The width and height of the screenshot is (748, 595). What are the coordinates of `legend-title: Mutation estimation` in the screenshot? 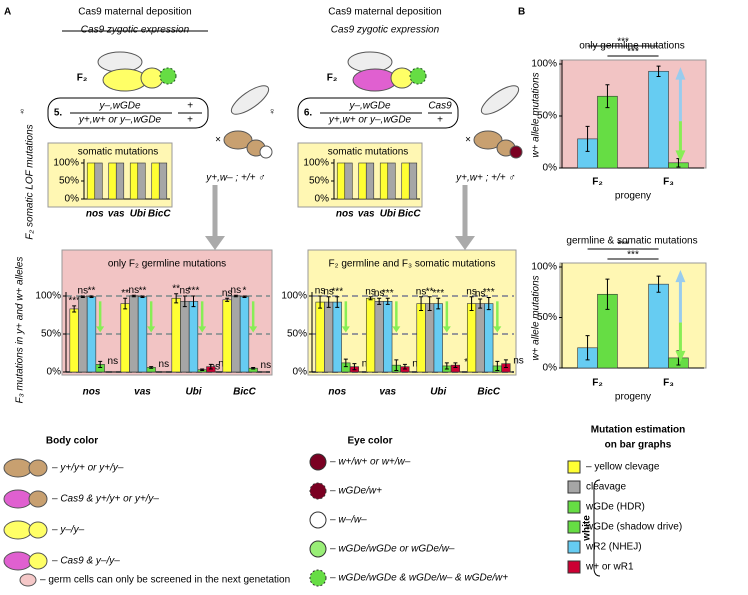 It's located at (638, 430).